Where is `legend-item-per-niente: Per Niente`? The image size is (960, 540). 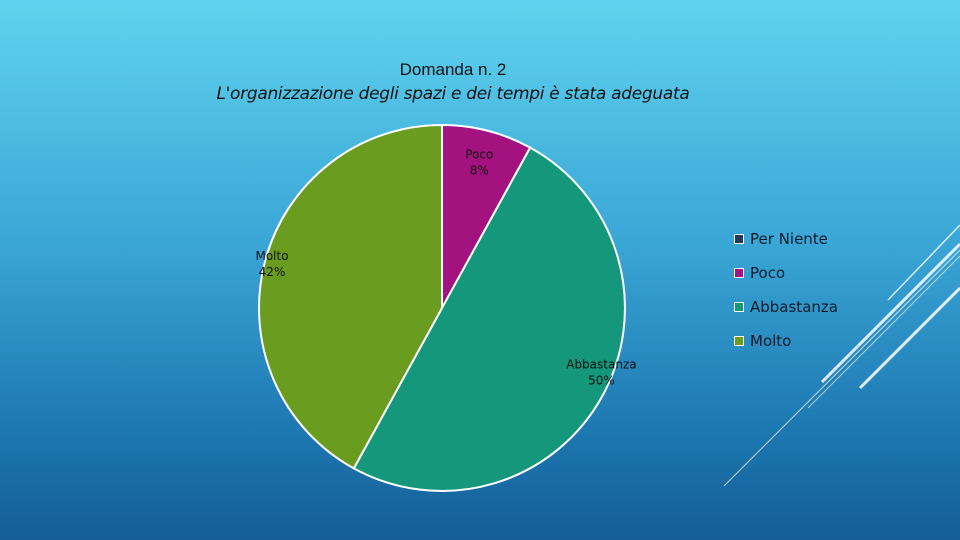 legend-item-per-niente: Per Niente is located at coordinates (804, 239).